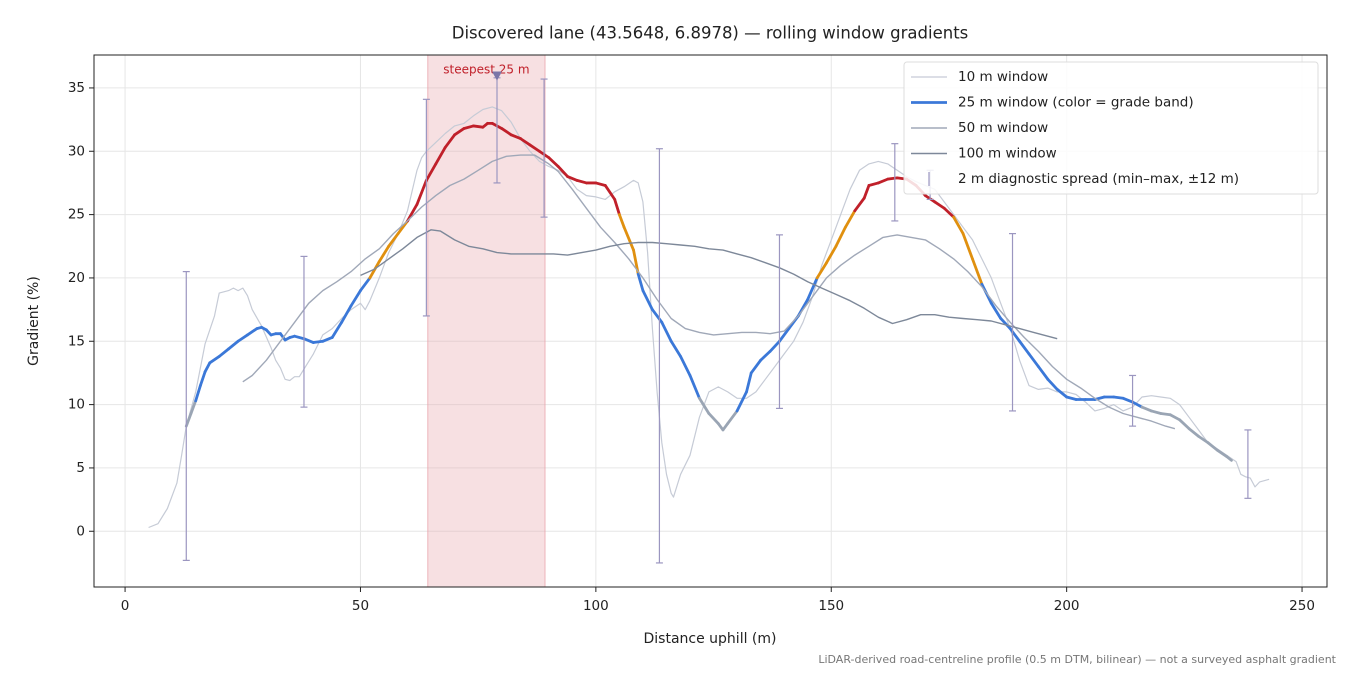 The image size is (1350, 675). What do you see at coordinates (1067, 606) in the screenshot?
I see `x-tick-label: 200` at bounding box center [1067, 606].